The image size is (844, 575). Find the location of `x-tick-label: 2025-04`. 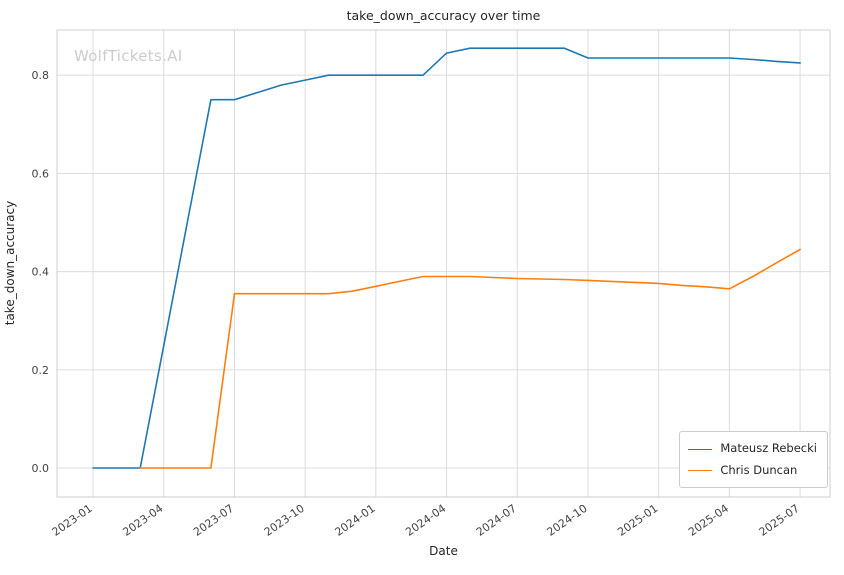

x-tick-label: 2025-04 is located at coordinates (708, 520).